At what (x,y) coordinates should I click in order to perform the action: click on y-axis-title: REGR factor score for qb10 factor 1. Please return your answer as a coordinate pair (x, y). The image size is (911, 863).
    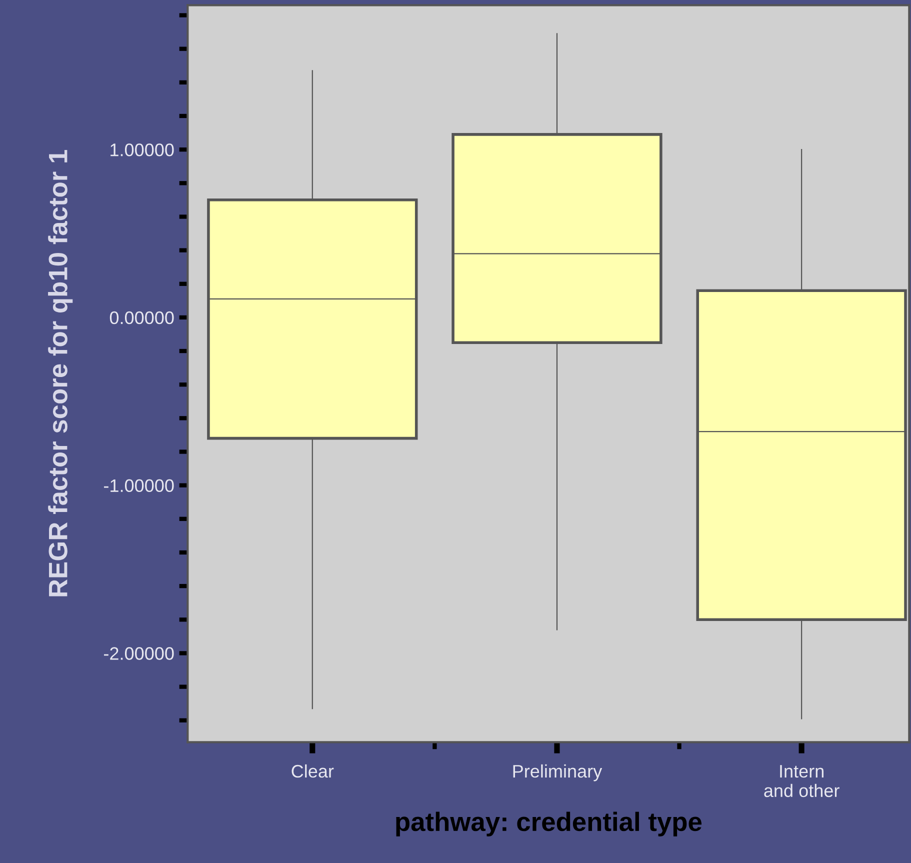
    Looking at the image, I should click on (60, 373).